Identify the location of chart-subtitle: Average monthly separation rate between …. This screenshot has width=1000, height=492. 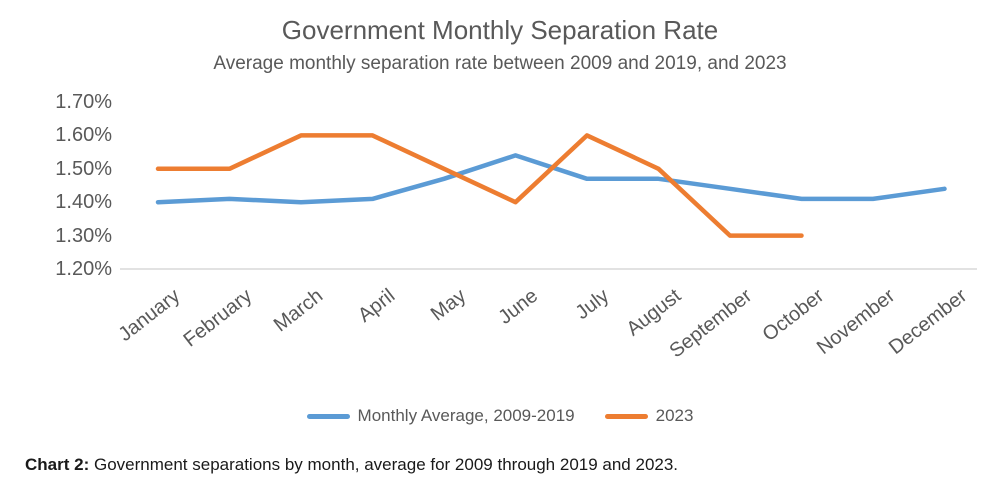
(500, 63).